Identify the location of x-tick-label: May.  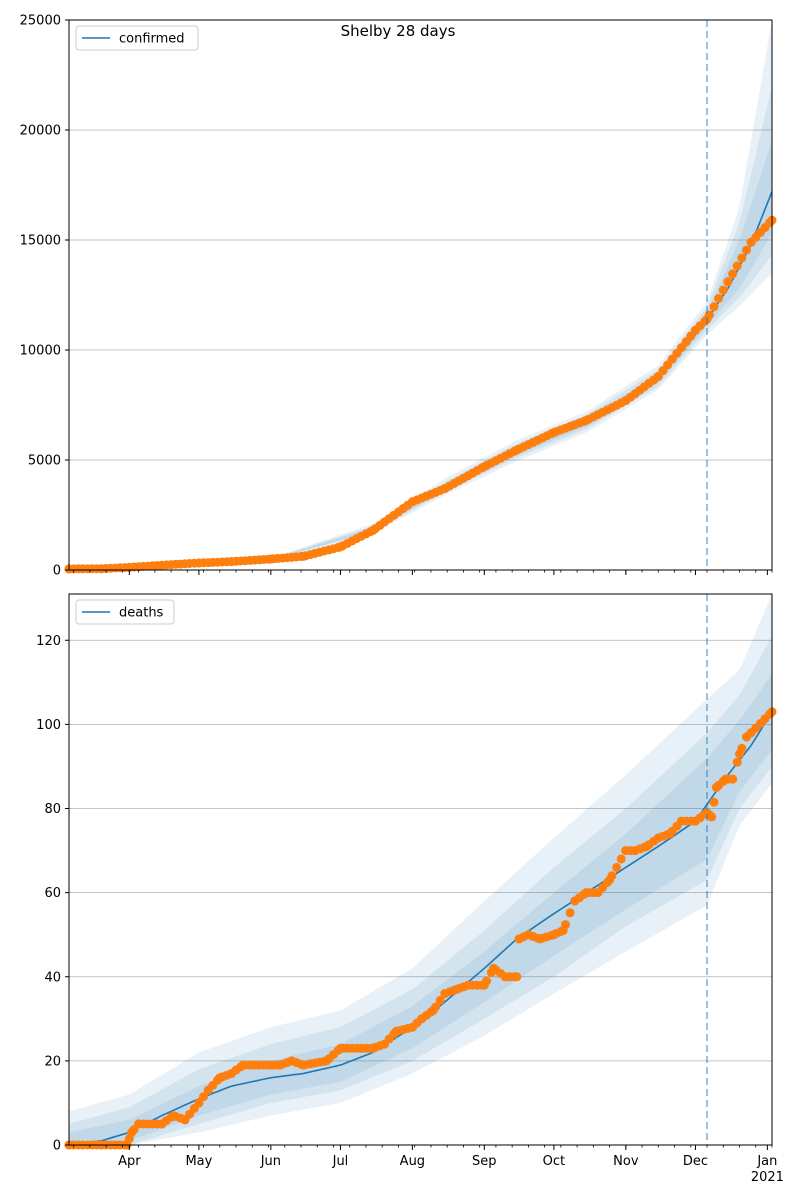
(198, 1161).